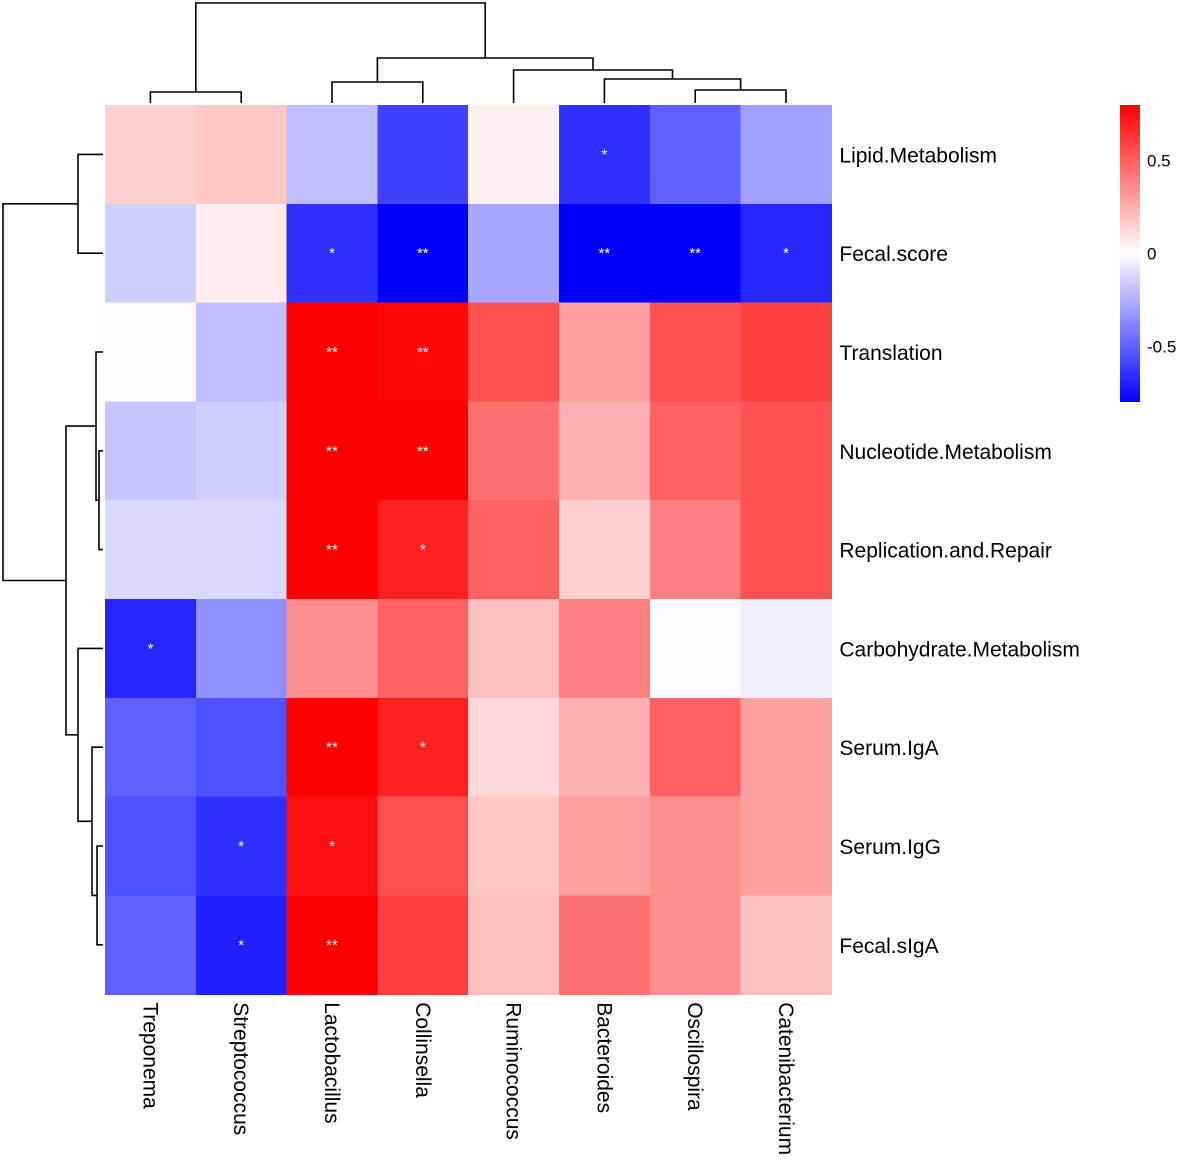 The width and height of the screenshot is (1181, 1176). What do you see at coordinates (240, 1068) in the screenshot?
I see `column-label: Streptococcus` at bounding box center [240, 1068].